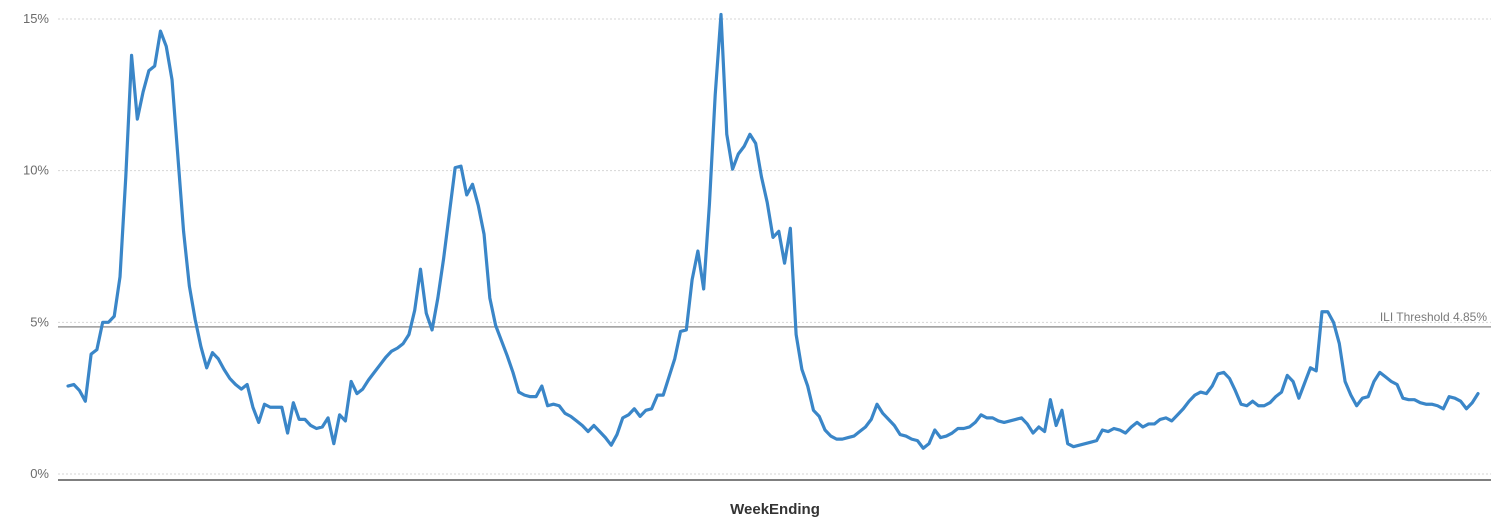  What do you see at coordinates (36, 170) in the screenshot?
I see `y-tick-label: 10%` at bounding box center [36, 170].